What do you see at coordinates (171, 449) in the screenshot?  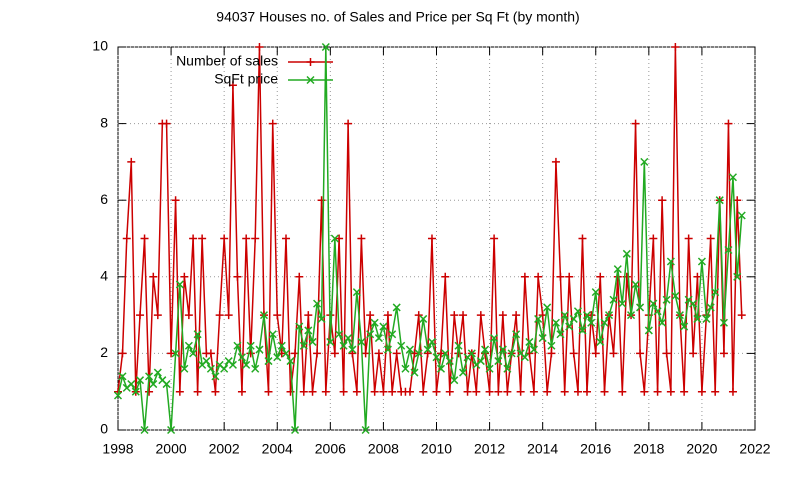 I see `x-tick-label: 2000` at bounding box center [171, 449].